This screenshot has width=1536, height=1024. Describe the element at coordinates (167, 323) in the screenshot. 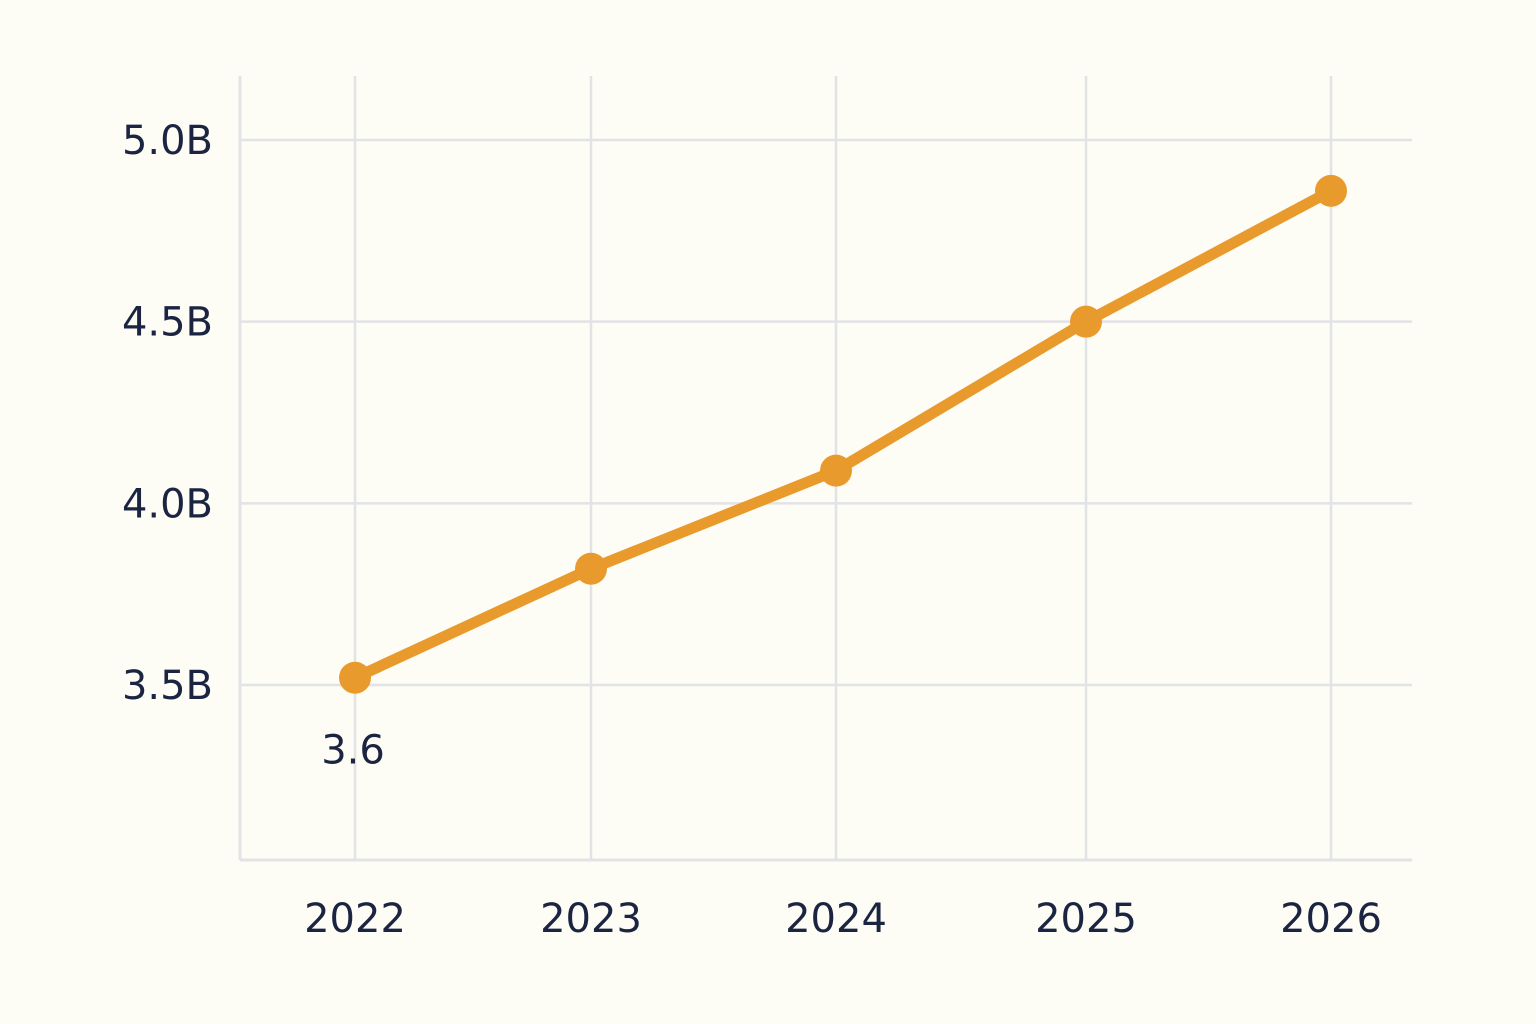

I see `y-tick-label: 4.5B` at that location.